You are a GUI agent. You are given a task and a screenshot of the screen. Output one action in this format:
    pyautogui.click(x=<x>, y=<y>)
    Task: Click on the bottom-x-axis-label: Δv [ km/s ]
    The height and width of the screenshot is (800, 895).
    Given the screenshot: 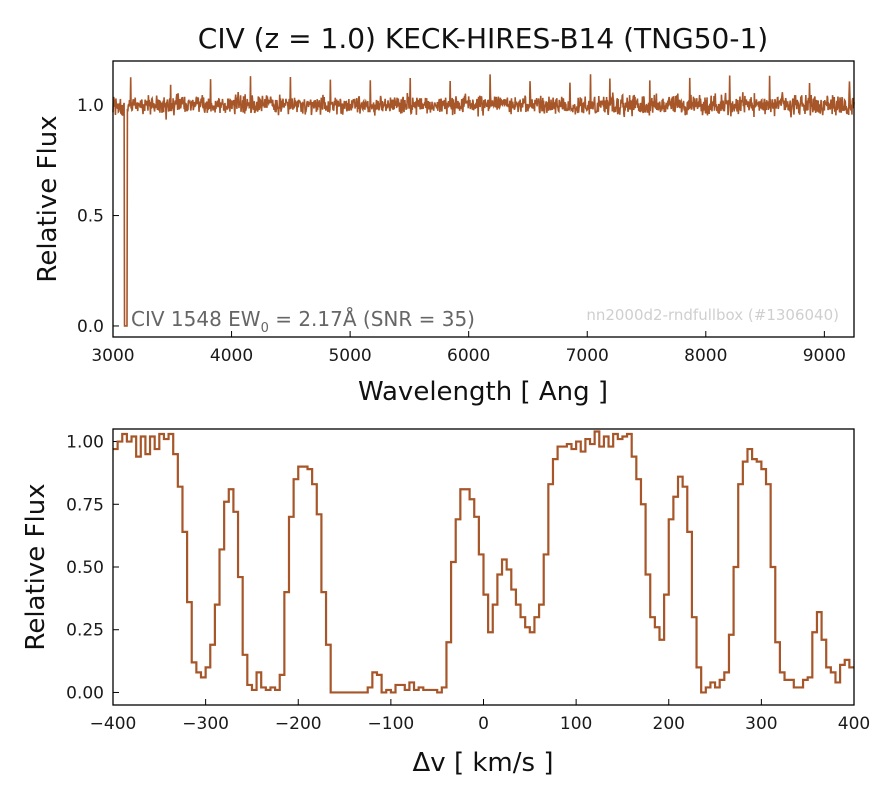 What is the action you would take?
    pyautogui.click(x=483, y=763)
    